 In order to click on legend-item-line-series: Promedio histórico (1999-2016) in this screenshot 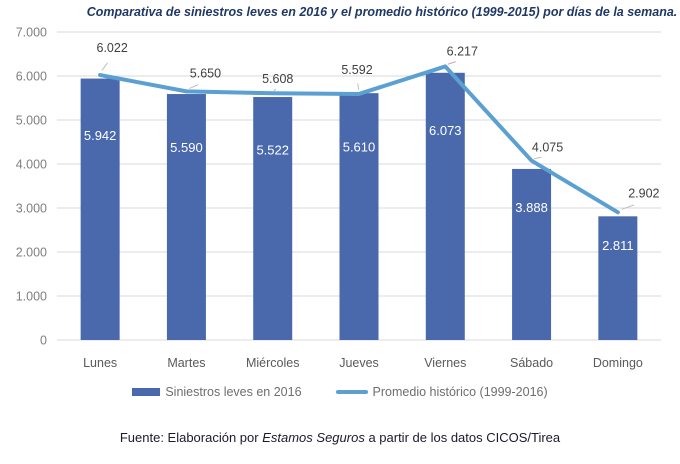, I will do `click(441, 392)`.